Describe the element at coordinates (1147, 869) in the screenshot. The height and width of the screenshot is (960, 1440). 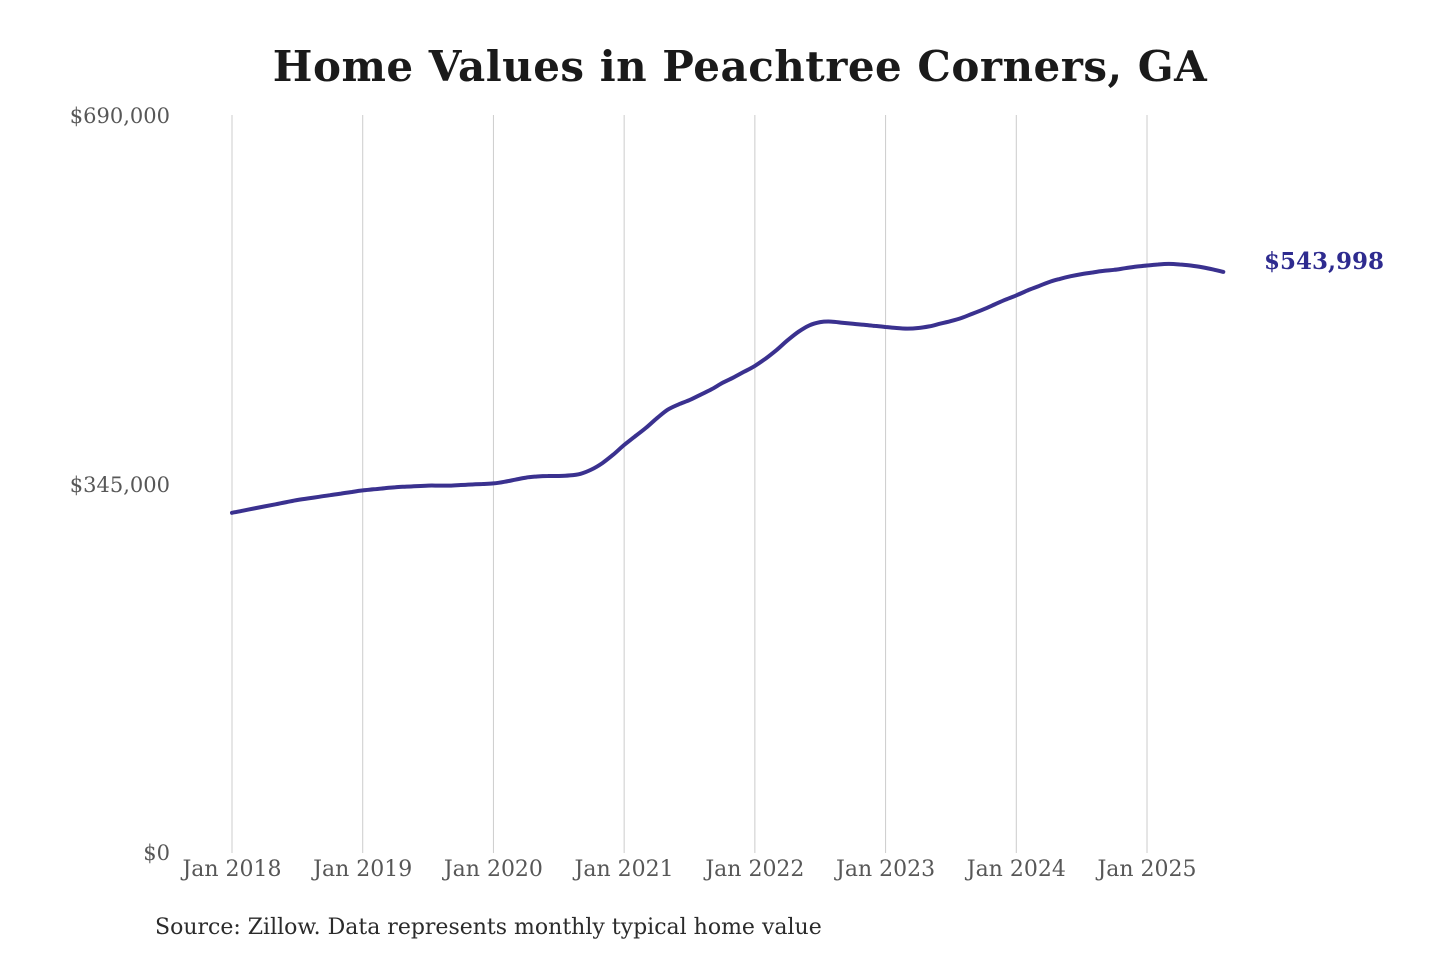
I see `x-tick-label: Jan 2025` at that location.